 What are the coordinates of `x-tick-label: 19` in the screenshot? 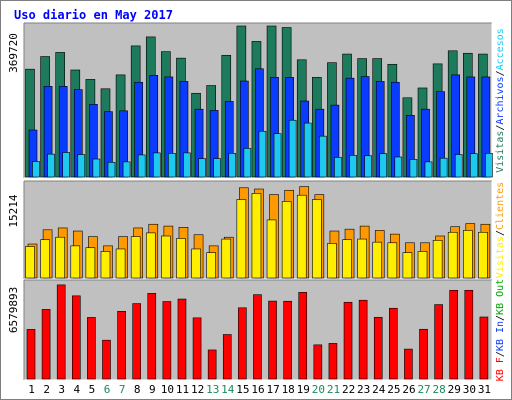 It's located at (303, 389).